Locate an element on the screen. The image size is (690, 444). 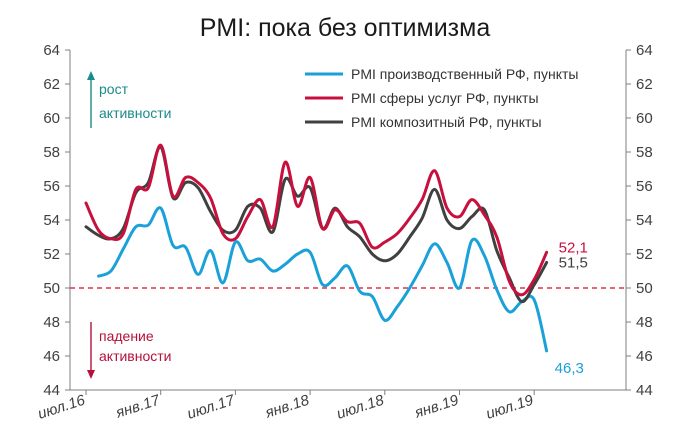
y-tick-label-right: 44 is located at coordinates (644, 390).